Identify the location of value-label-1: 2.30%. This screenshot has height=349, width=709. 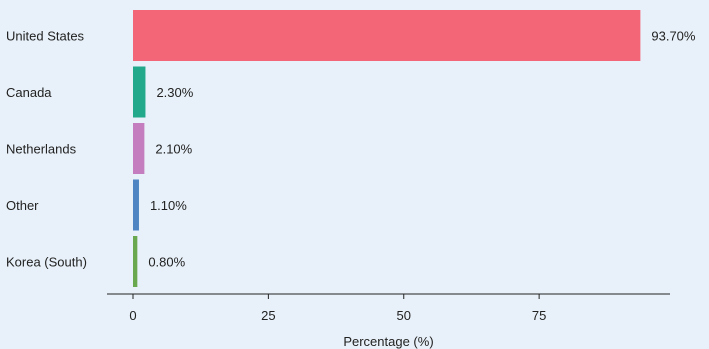
(174, 92).